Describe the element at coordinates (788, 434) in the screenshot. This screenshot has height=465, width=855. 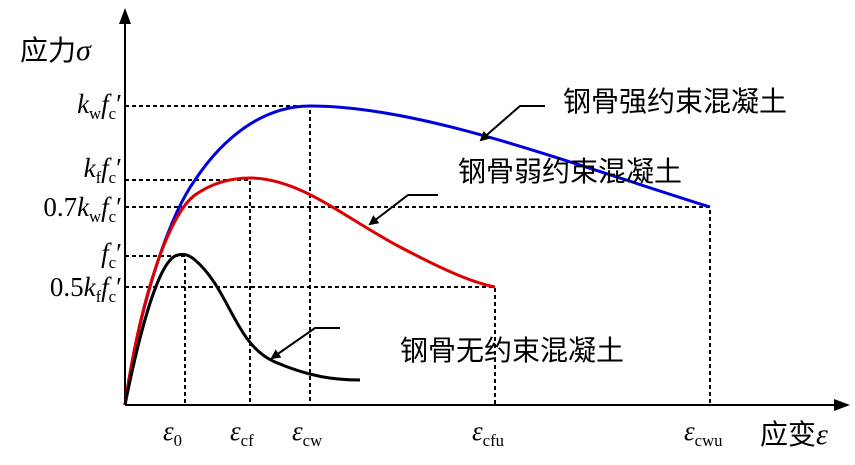
I see `x-axis-title-text: 应变` at that location.